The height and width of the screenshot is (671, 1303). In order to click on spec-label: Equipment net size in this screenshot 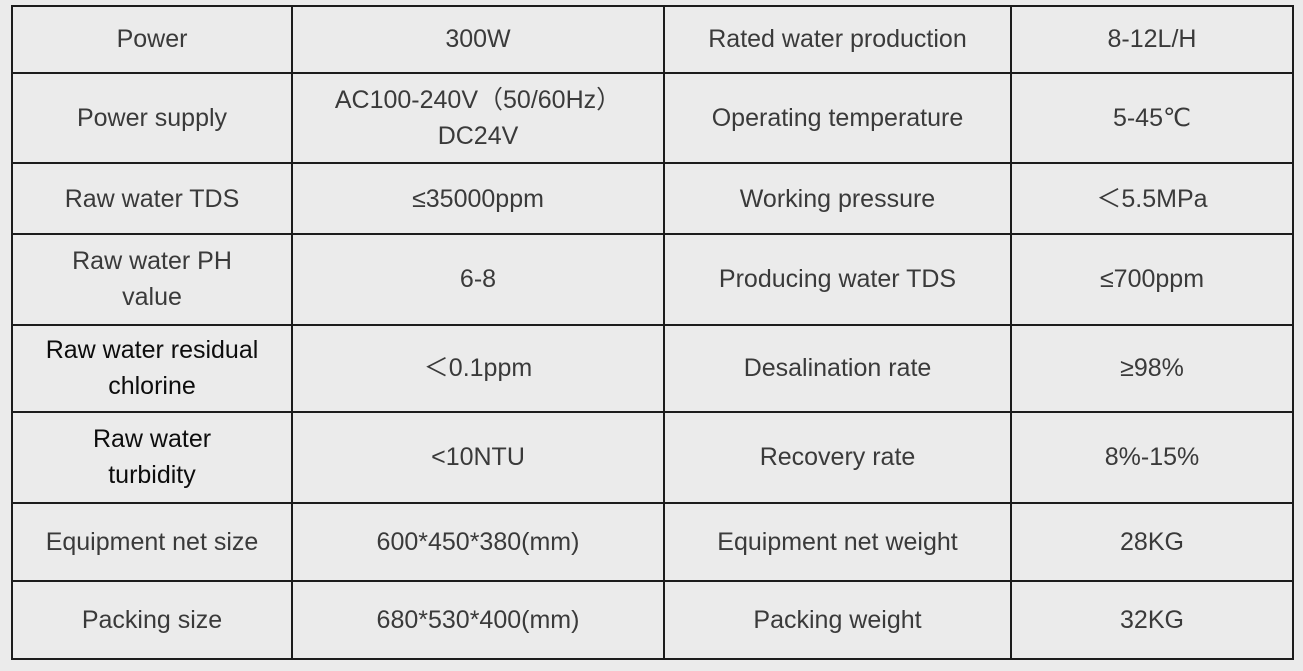, I will do `click(152, 542)`.